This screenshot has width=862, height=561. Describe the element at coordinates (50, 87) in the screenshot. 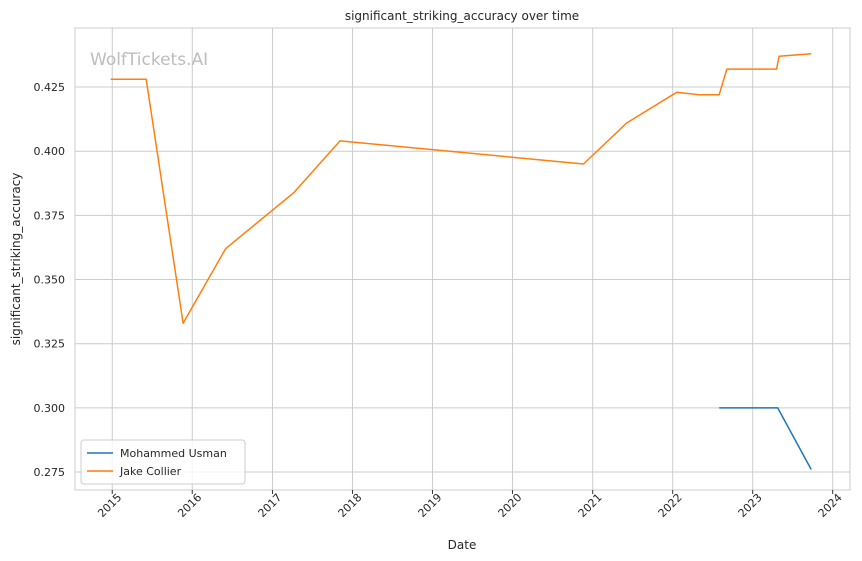

I see `y-tick-label: 0.425` at that location.